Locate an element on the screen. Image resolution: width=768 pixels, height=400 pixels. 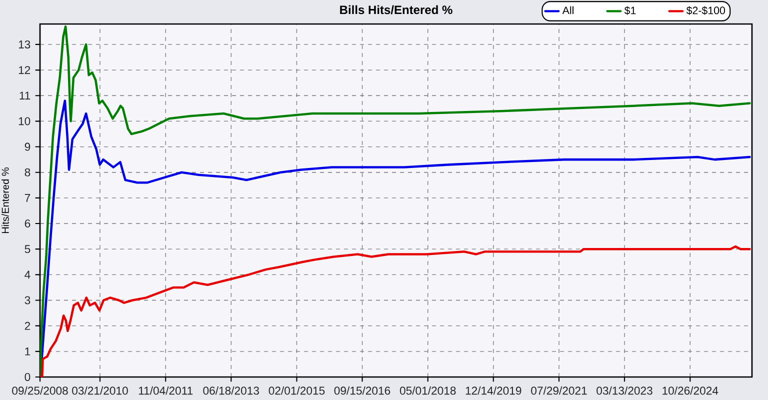
y-tick-label: 0 is located at coordinates (27, 376).